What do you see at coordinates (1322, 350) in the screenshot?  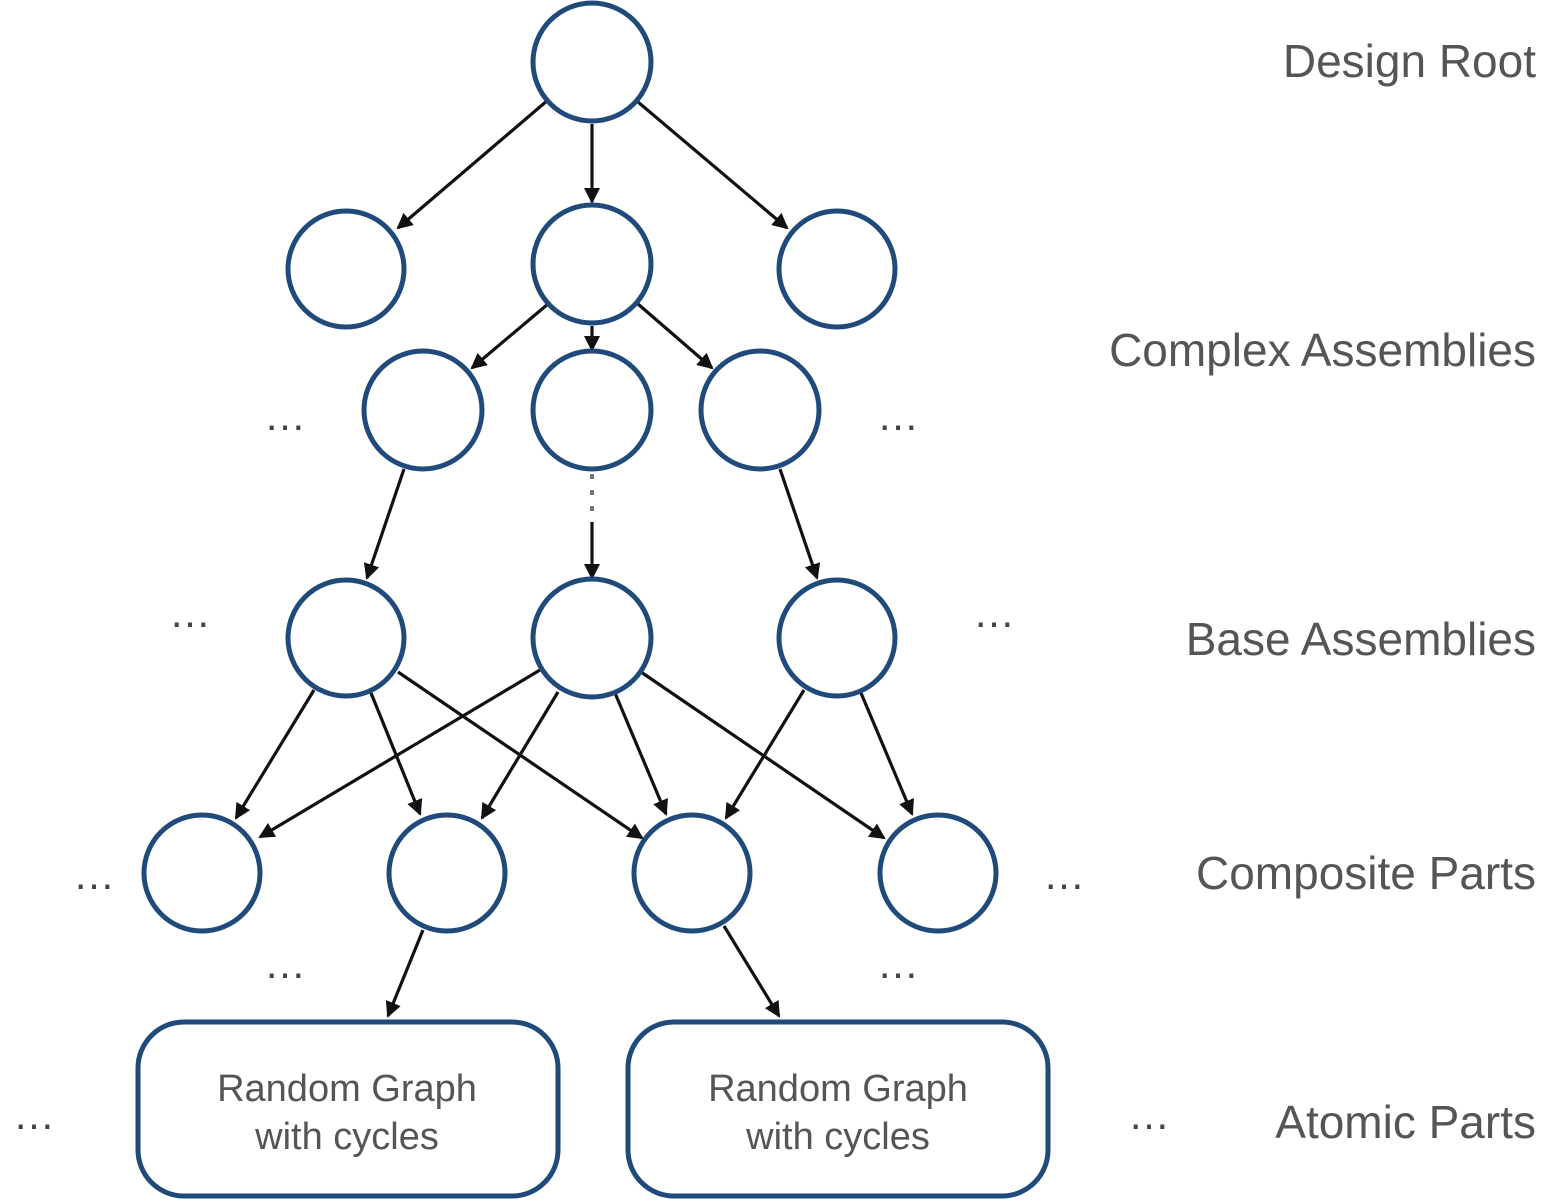 I see `label-complex-assemblies: Complex Assemblies` at bounding box center [1322, 350].